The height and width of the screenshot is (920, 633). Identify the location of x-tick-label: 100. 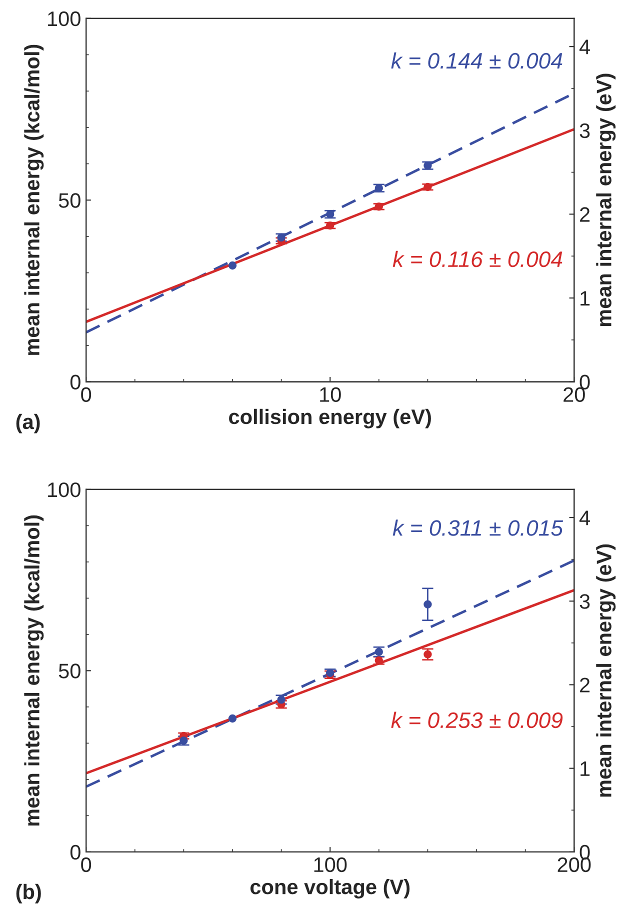
(330, 864).